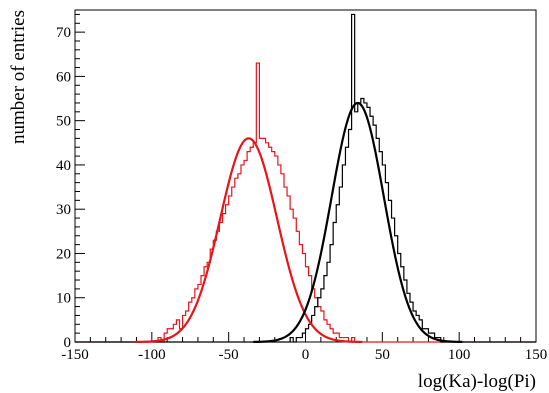 The image size is (549, 393). I want to click on y-tick-label: 30, so click(63, 210).